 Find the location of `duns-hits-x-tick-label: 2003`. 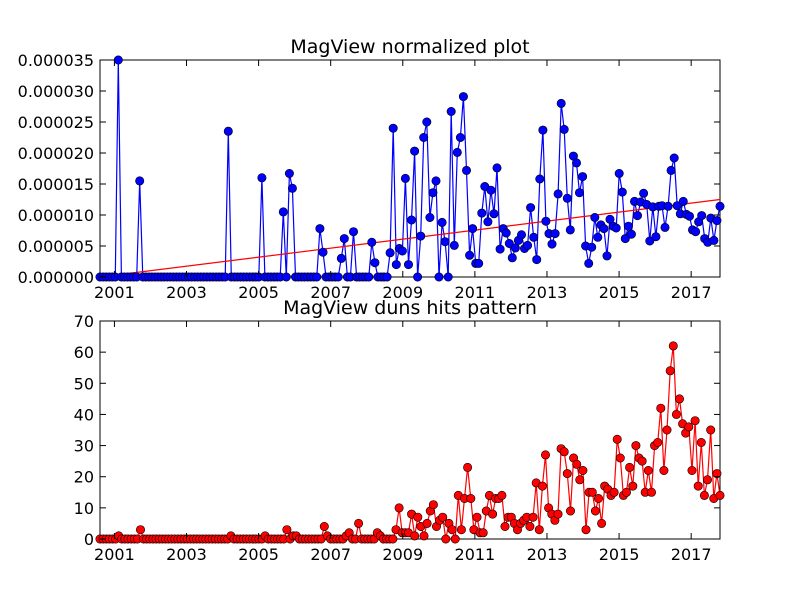

duns-hits-x-tick-label: 2003 is located at coordinates (186, 554).